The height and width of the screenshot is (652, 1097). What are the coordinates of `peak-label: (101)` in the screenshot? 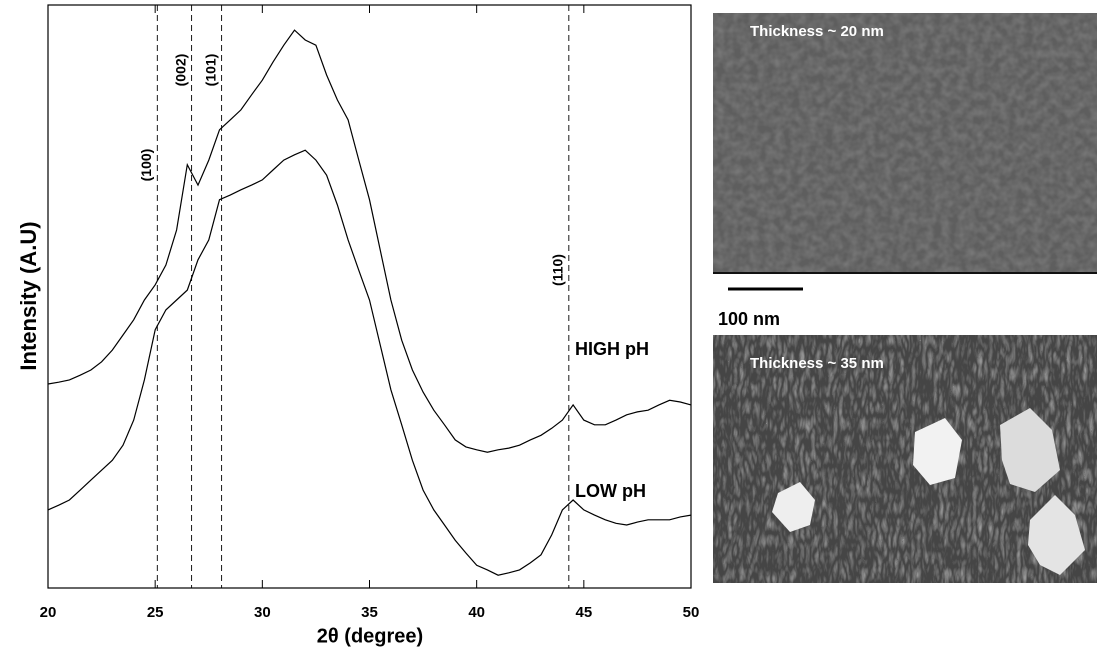 It's located at (210, 70).